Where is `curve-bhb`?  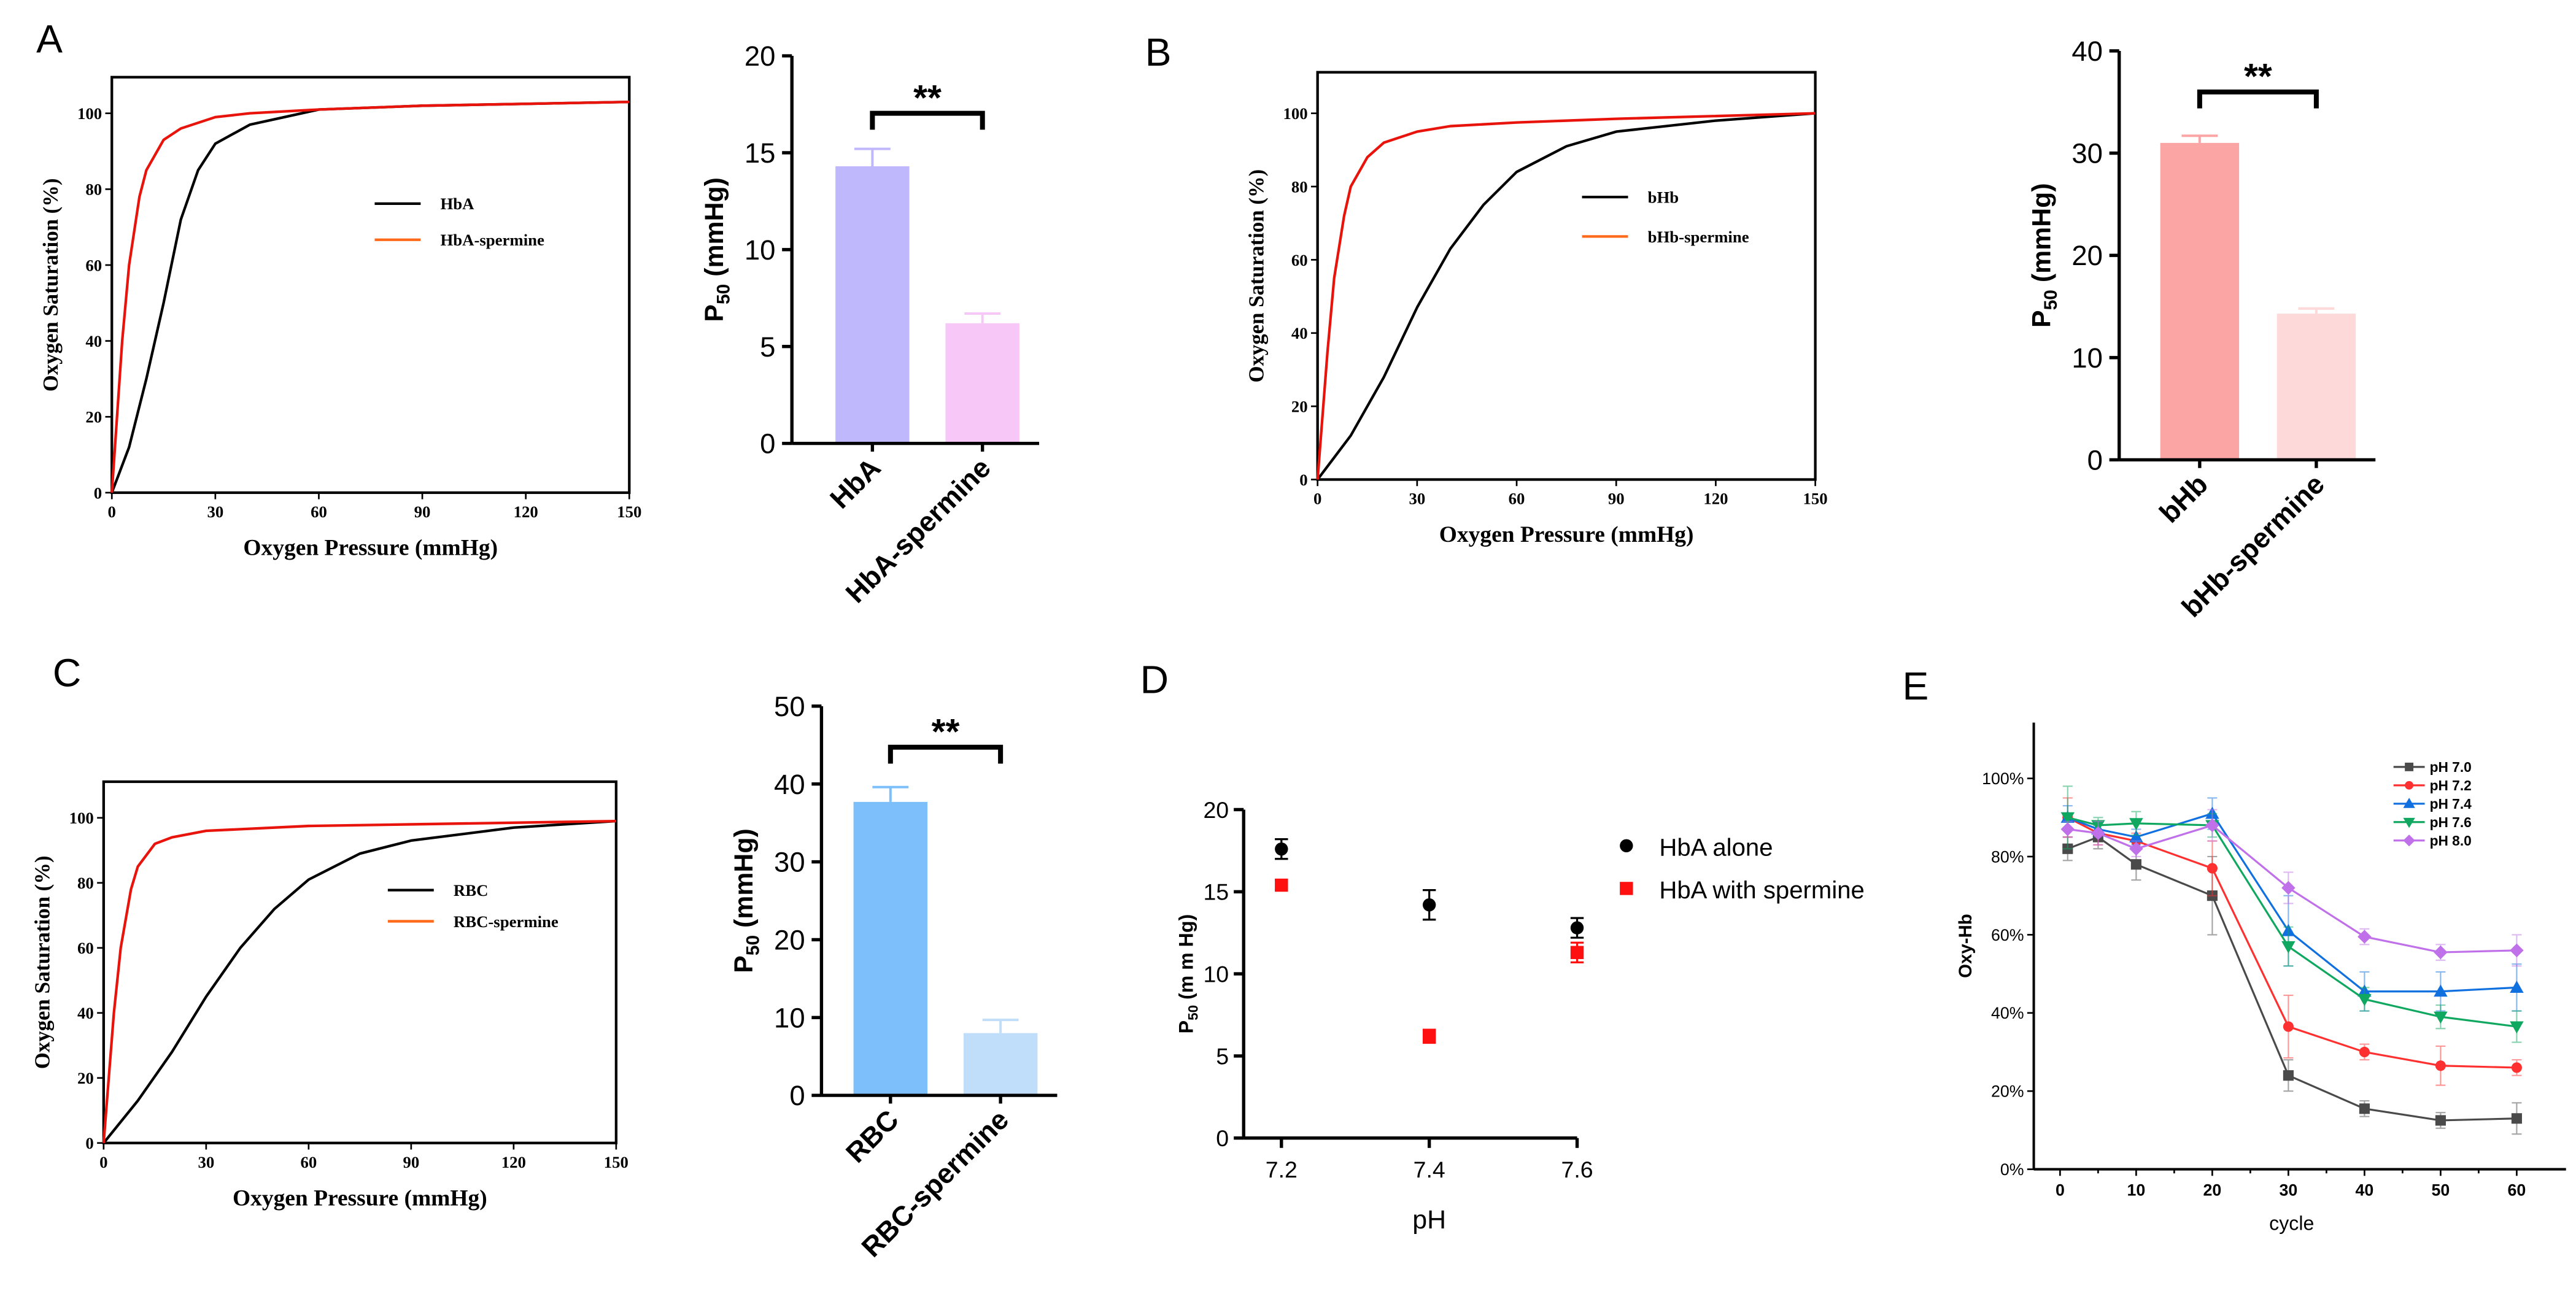
curve-bhb is located at coordinates (1566, 296).